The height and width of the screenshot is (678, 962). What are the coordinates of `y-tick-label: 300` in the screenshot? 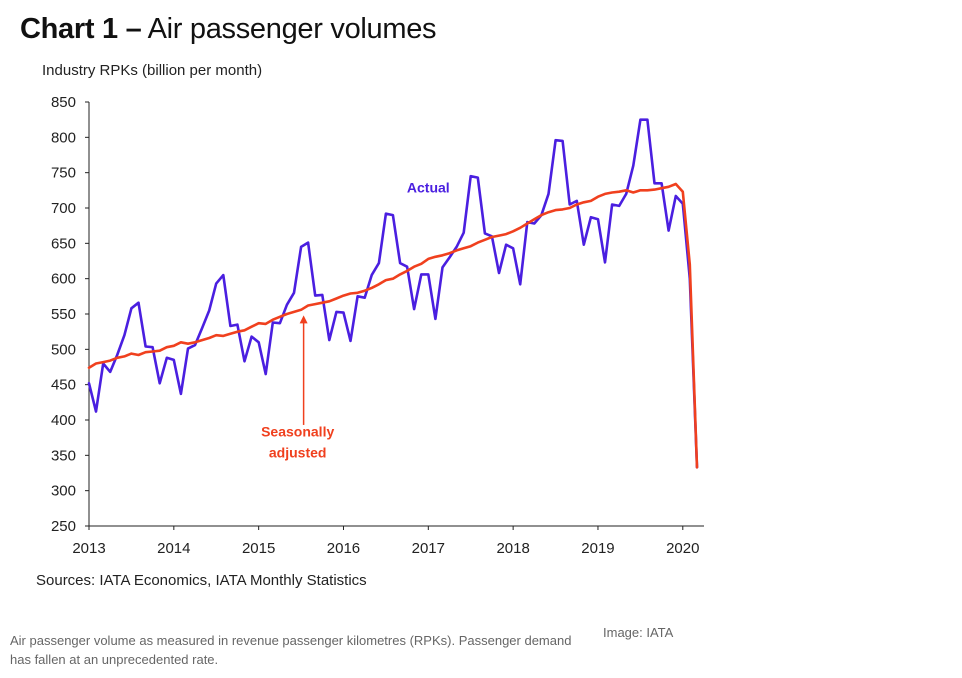 It's located at (63, 491).